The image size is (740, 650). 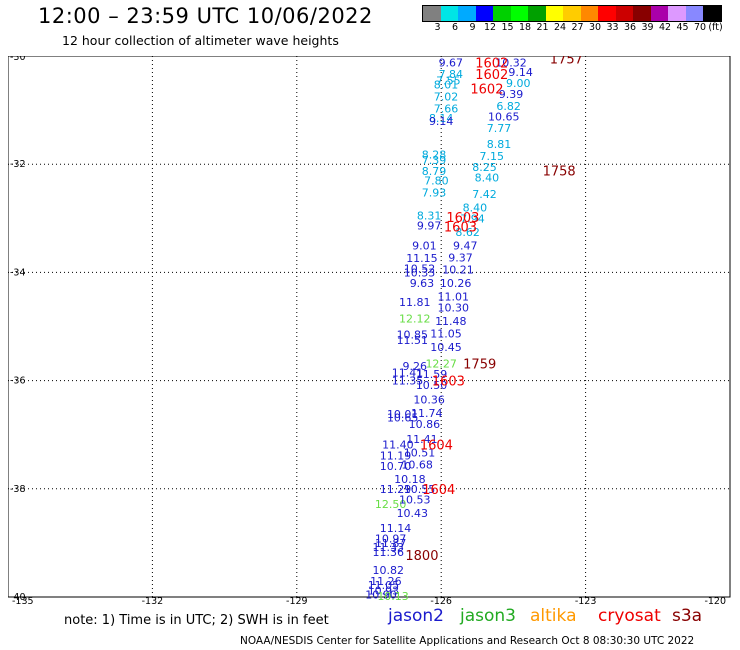 I want to click on legend-item-jason3: jason3, so click(x=488, y=616).